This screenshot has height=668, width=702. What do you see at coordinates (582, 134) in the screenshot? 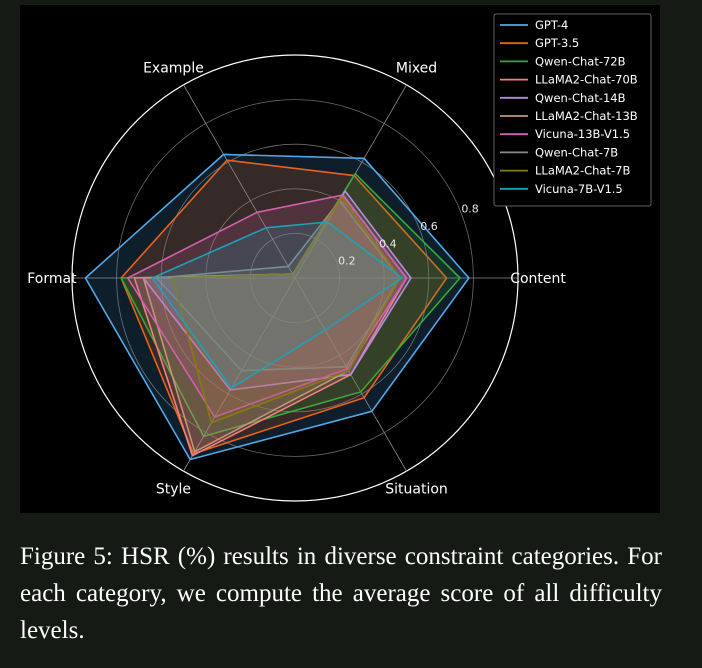
I see `legend-label: Vicuna-13B-V1.5` at bounding box center [582, 134].